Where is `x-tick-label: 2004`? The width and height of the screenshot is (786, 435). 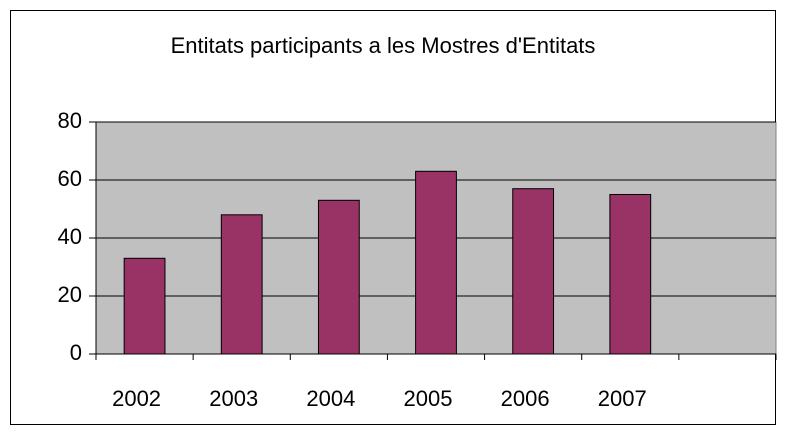
x-tick-label: 2004 is located at coordinates (330, 398).